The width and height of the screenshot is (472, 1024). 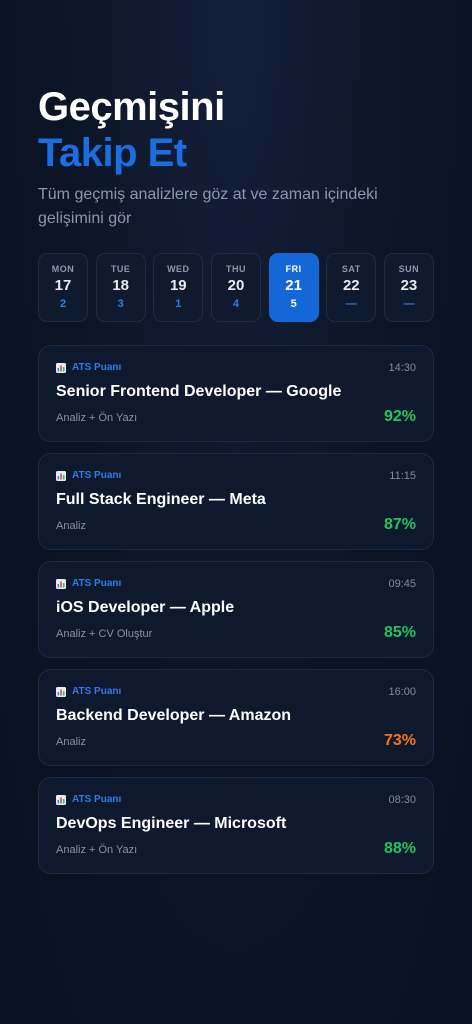 What do you see at coordinates (399, 848) in the screenshot?
I see `ats-score-value: 88%` at bounding box center [399, 848].